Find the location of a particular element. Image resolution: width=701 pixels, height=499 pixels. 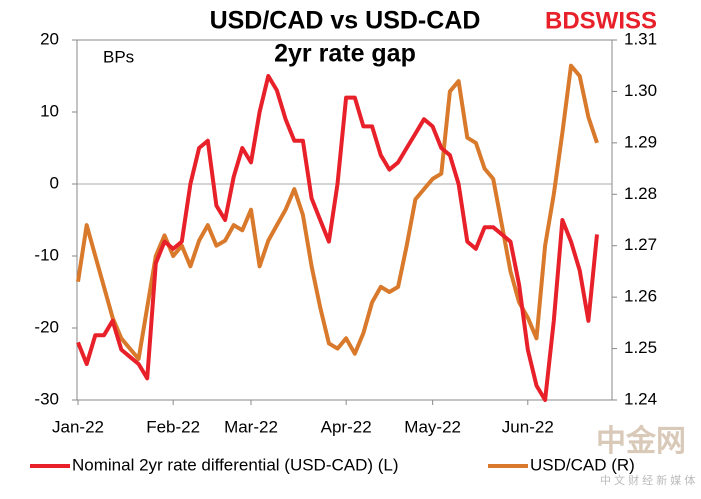

y-tick-label: -10 is located at coordinates (46, 254).